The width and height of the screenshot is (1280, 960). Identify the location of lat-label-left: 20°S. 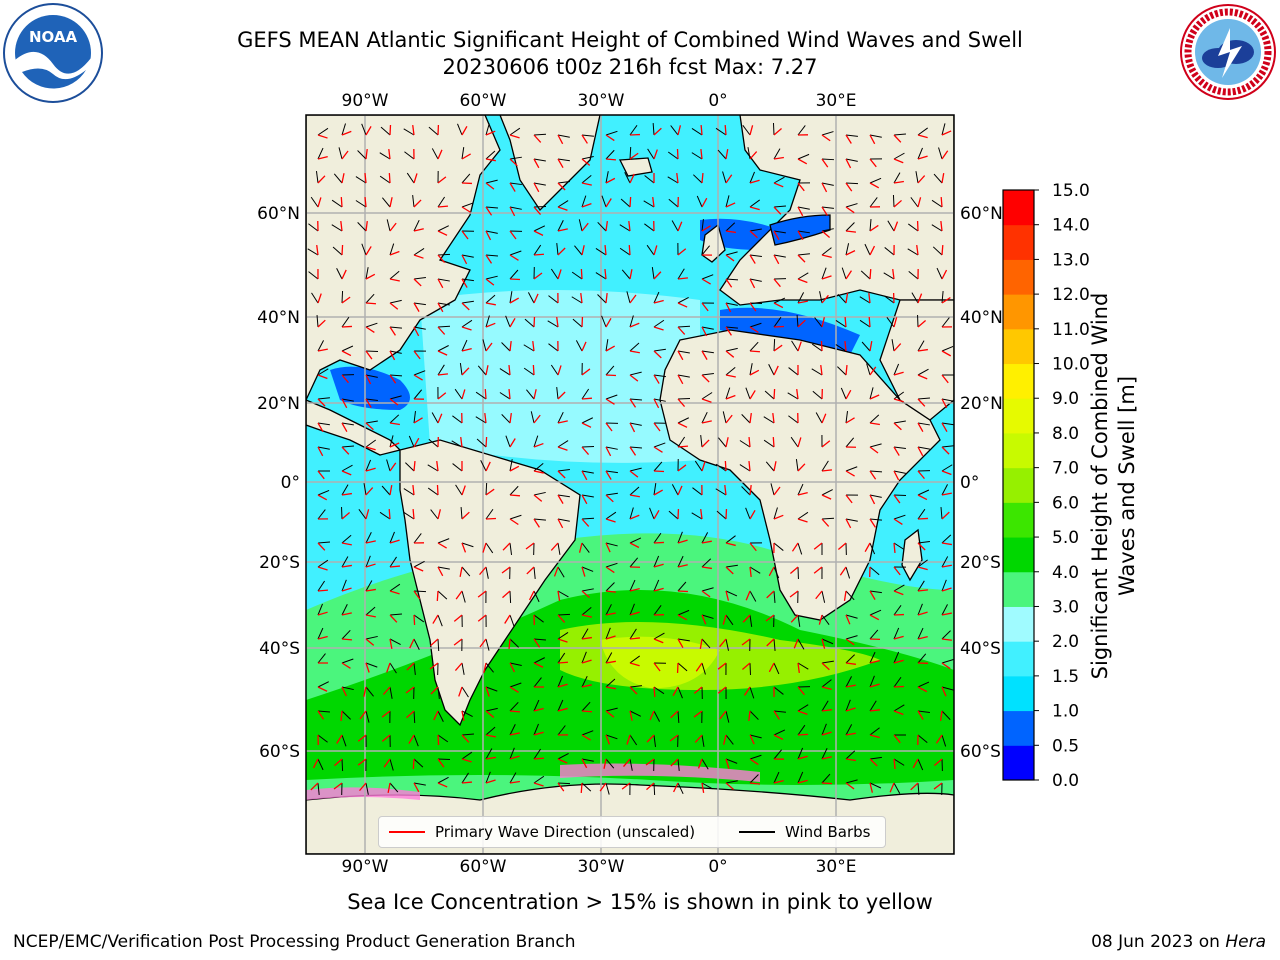
(279, 563).